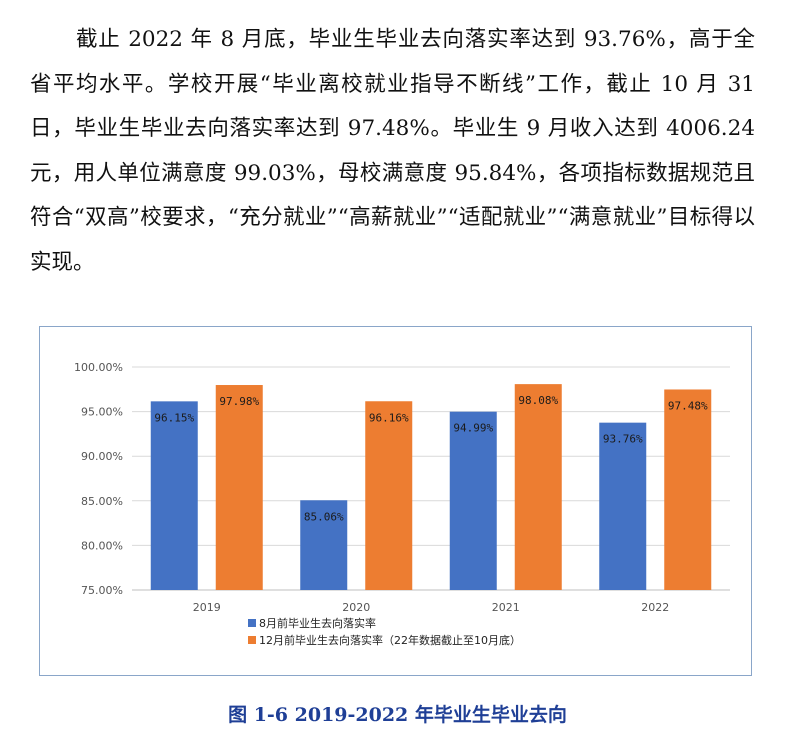 Image resolution: width=795 pixels, height=752 pixels. Describe the element at coordinates (102, 456) in the screenshot. I see `y-tick-label: 90.00%` at that location.